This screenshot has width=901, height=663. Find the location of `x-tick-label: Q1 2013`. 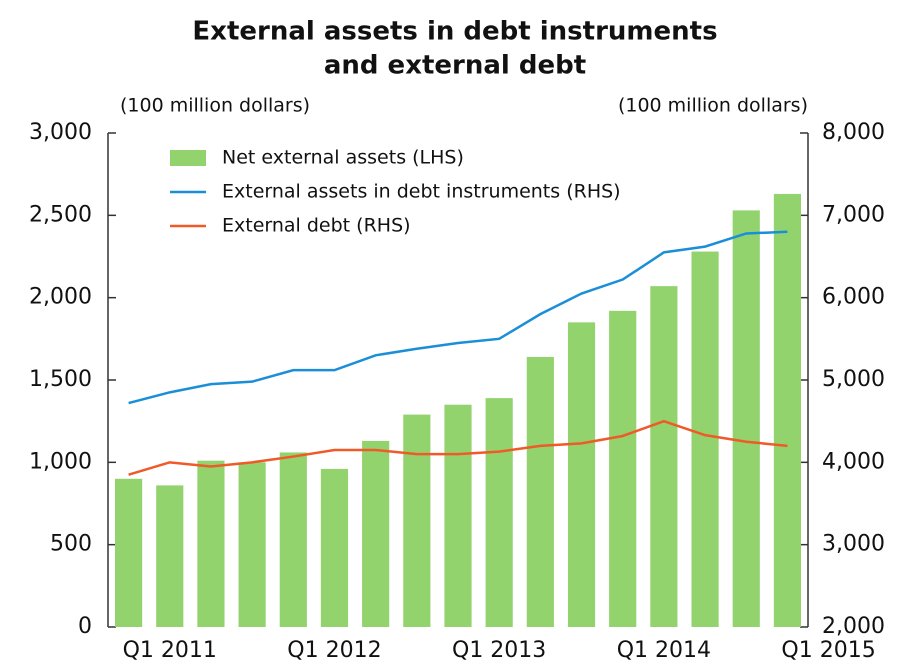

x-tick-label: Q1 2013 is located at coordinates (499, 650).